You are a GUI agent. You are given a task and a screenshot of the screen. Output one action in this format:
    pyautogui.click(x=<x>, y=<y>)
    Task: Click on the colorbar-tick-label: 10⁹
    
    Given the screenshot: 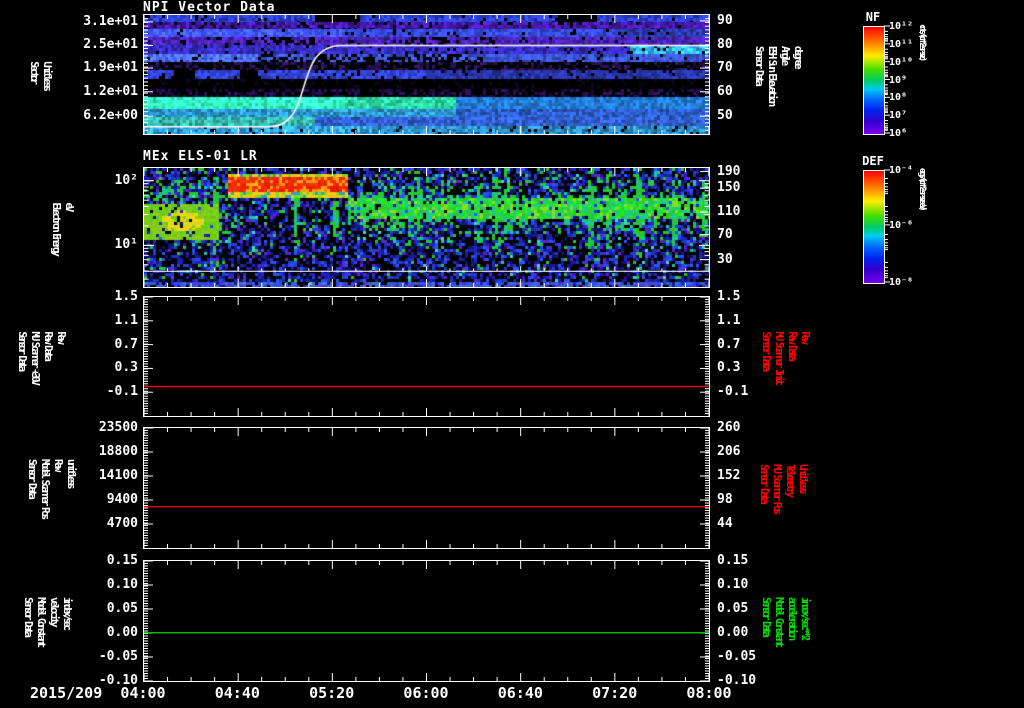 What is the action you would take?
    pyautogui.click(x=898, y=80)
    